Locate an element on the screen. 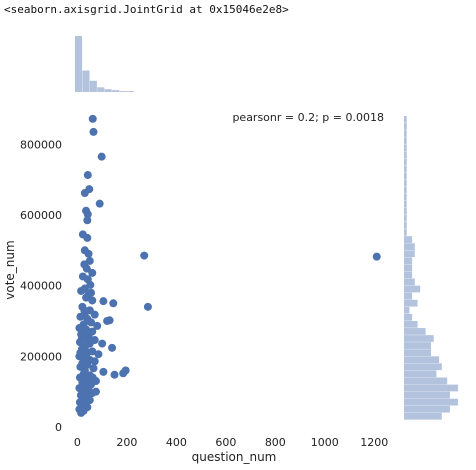 The width and height of the screenshot is (476, 470). y-axis-ticks: 0 200000 400000 600000 800000 is located at coordinates (41, 286).